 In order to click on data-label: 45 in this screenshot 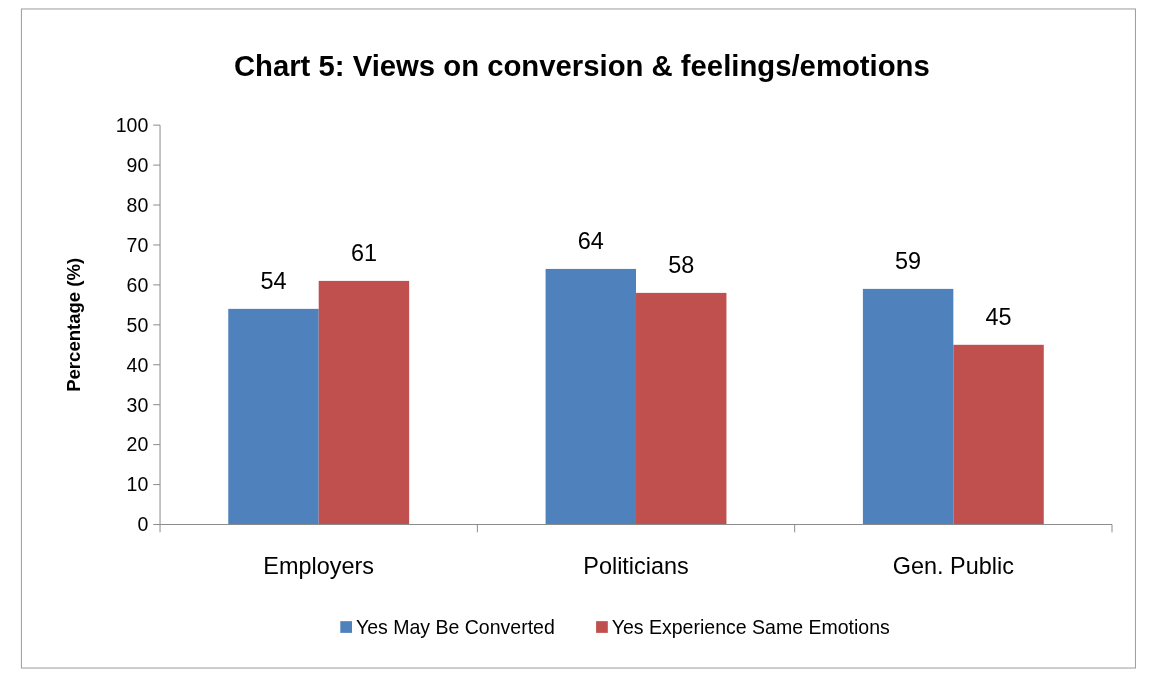, I will do `click(998, 317)`.